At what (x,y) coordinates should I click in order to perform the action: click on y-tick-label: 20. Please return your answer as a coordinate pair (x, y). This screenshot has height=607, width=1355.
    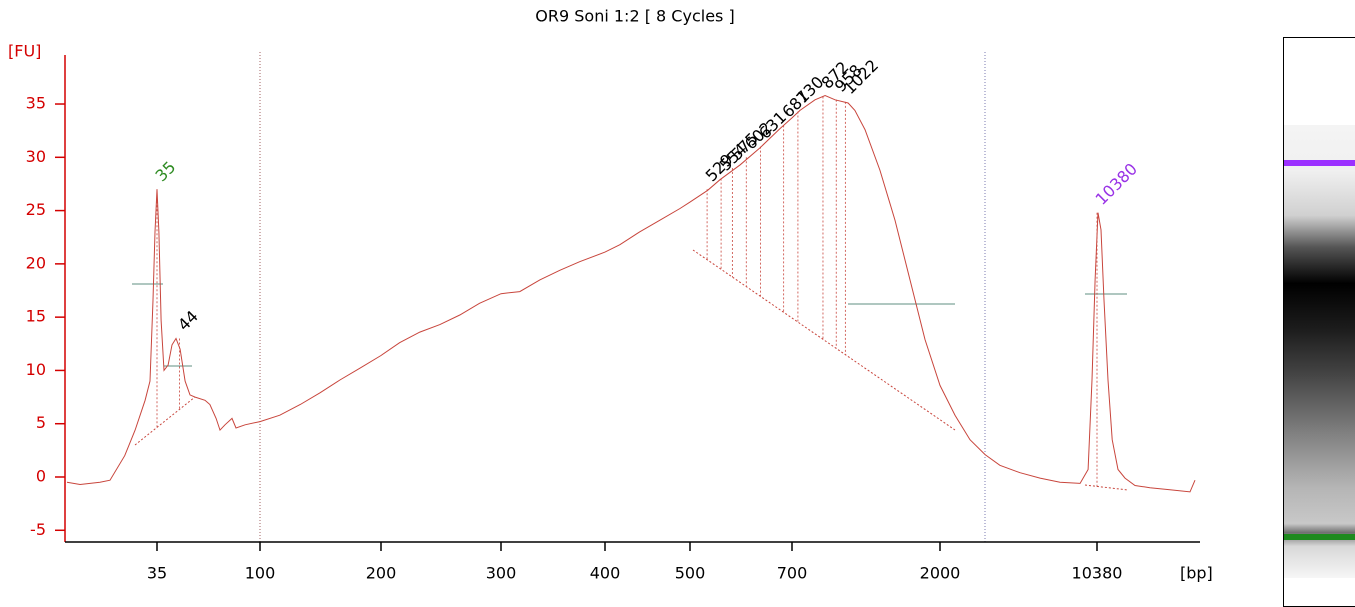
    Looking at the image, I should click on (36, 262).